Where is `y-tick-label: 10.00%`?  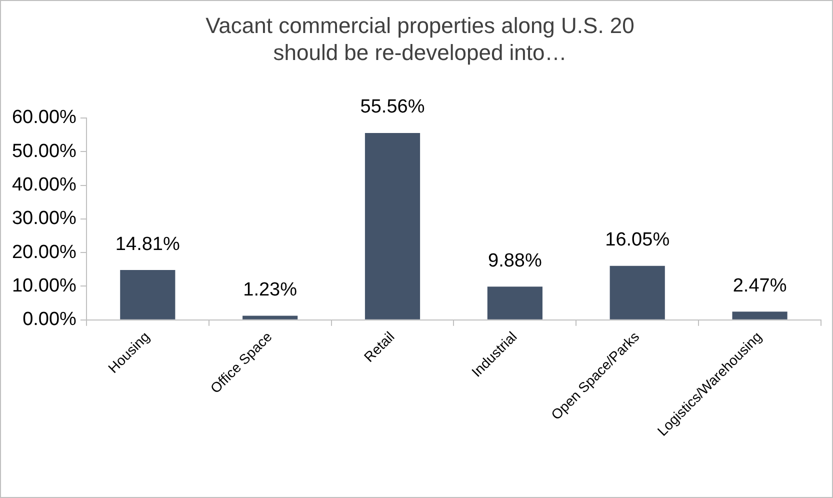 y-tick-label: 10.00% is located at coordinates (44, 285).